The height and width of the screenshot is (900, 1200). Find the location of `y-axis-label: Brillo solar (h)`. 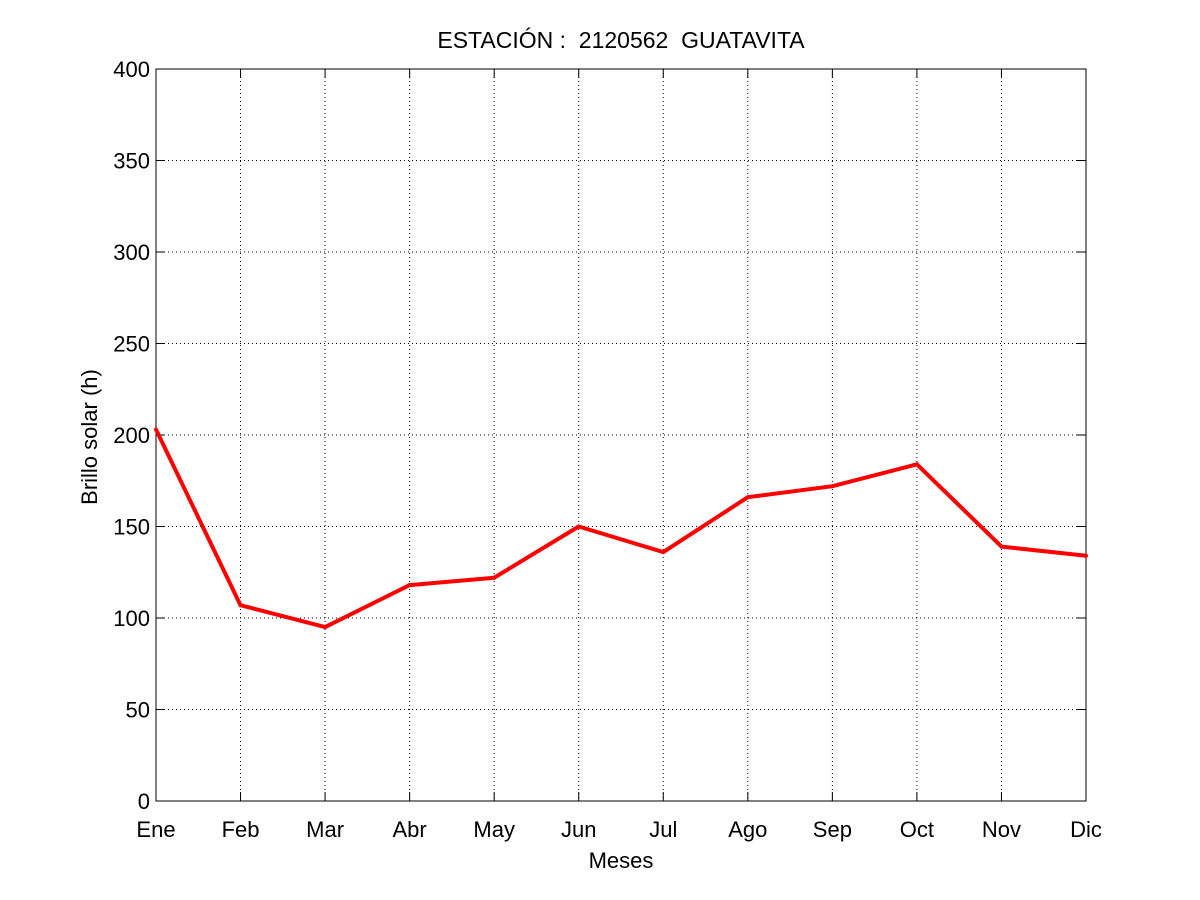

y-axis-label: Brillo solar (h) is located at coordinates (89, 437).